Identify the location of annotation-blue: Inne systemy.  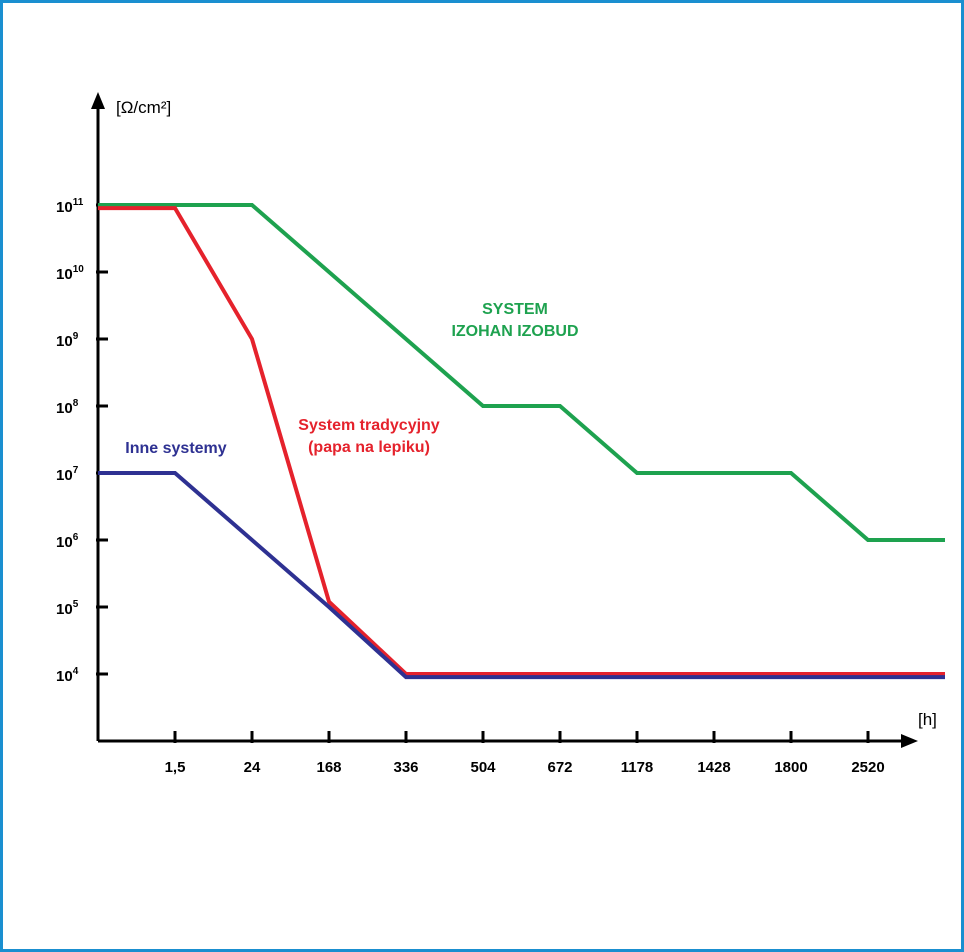
(175, 448).